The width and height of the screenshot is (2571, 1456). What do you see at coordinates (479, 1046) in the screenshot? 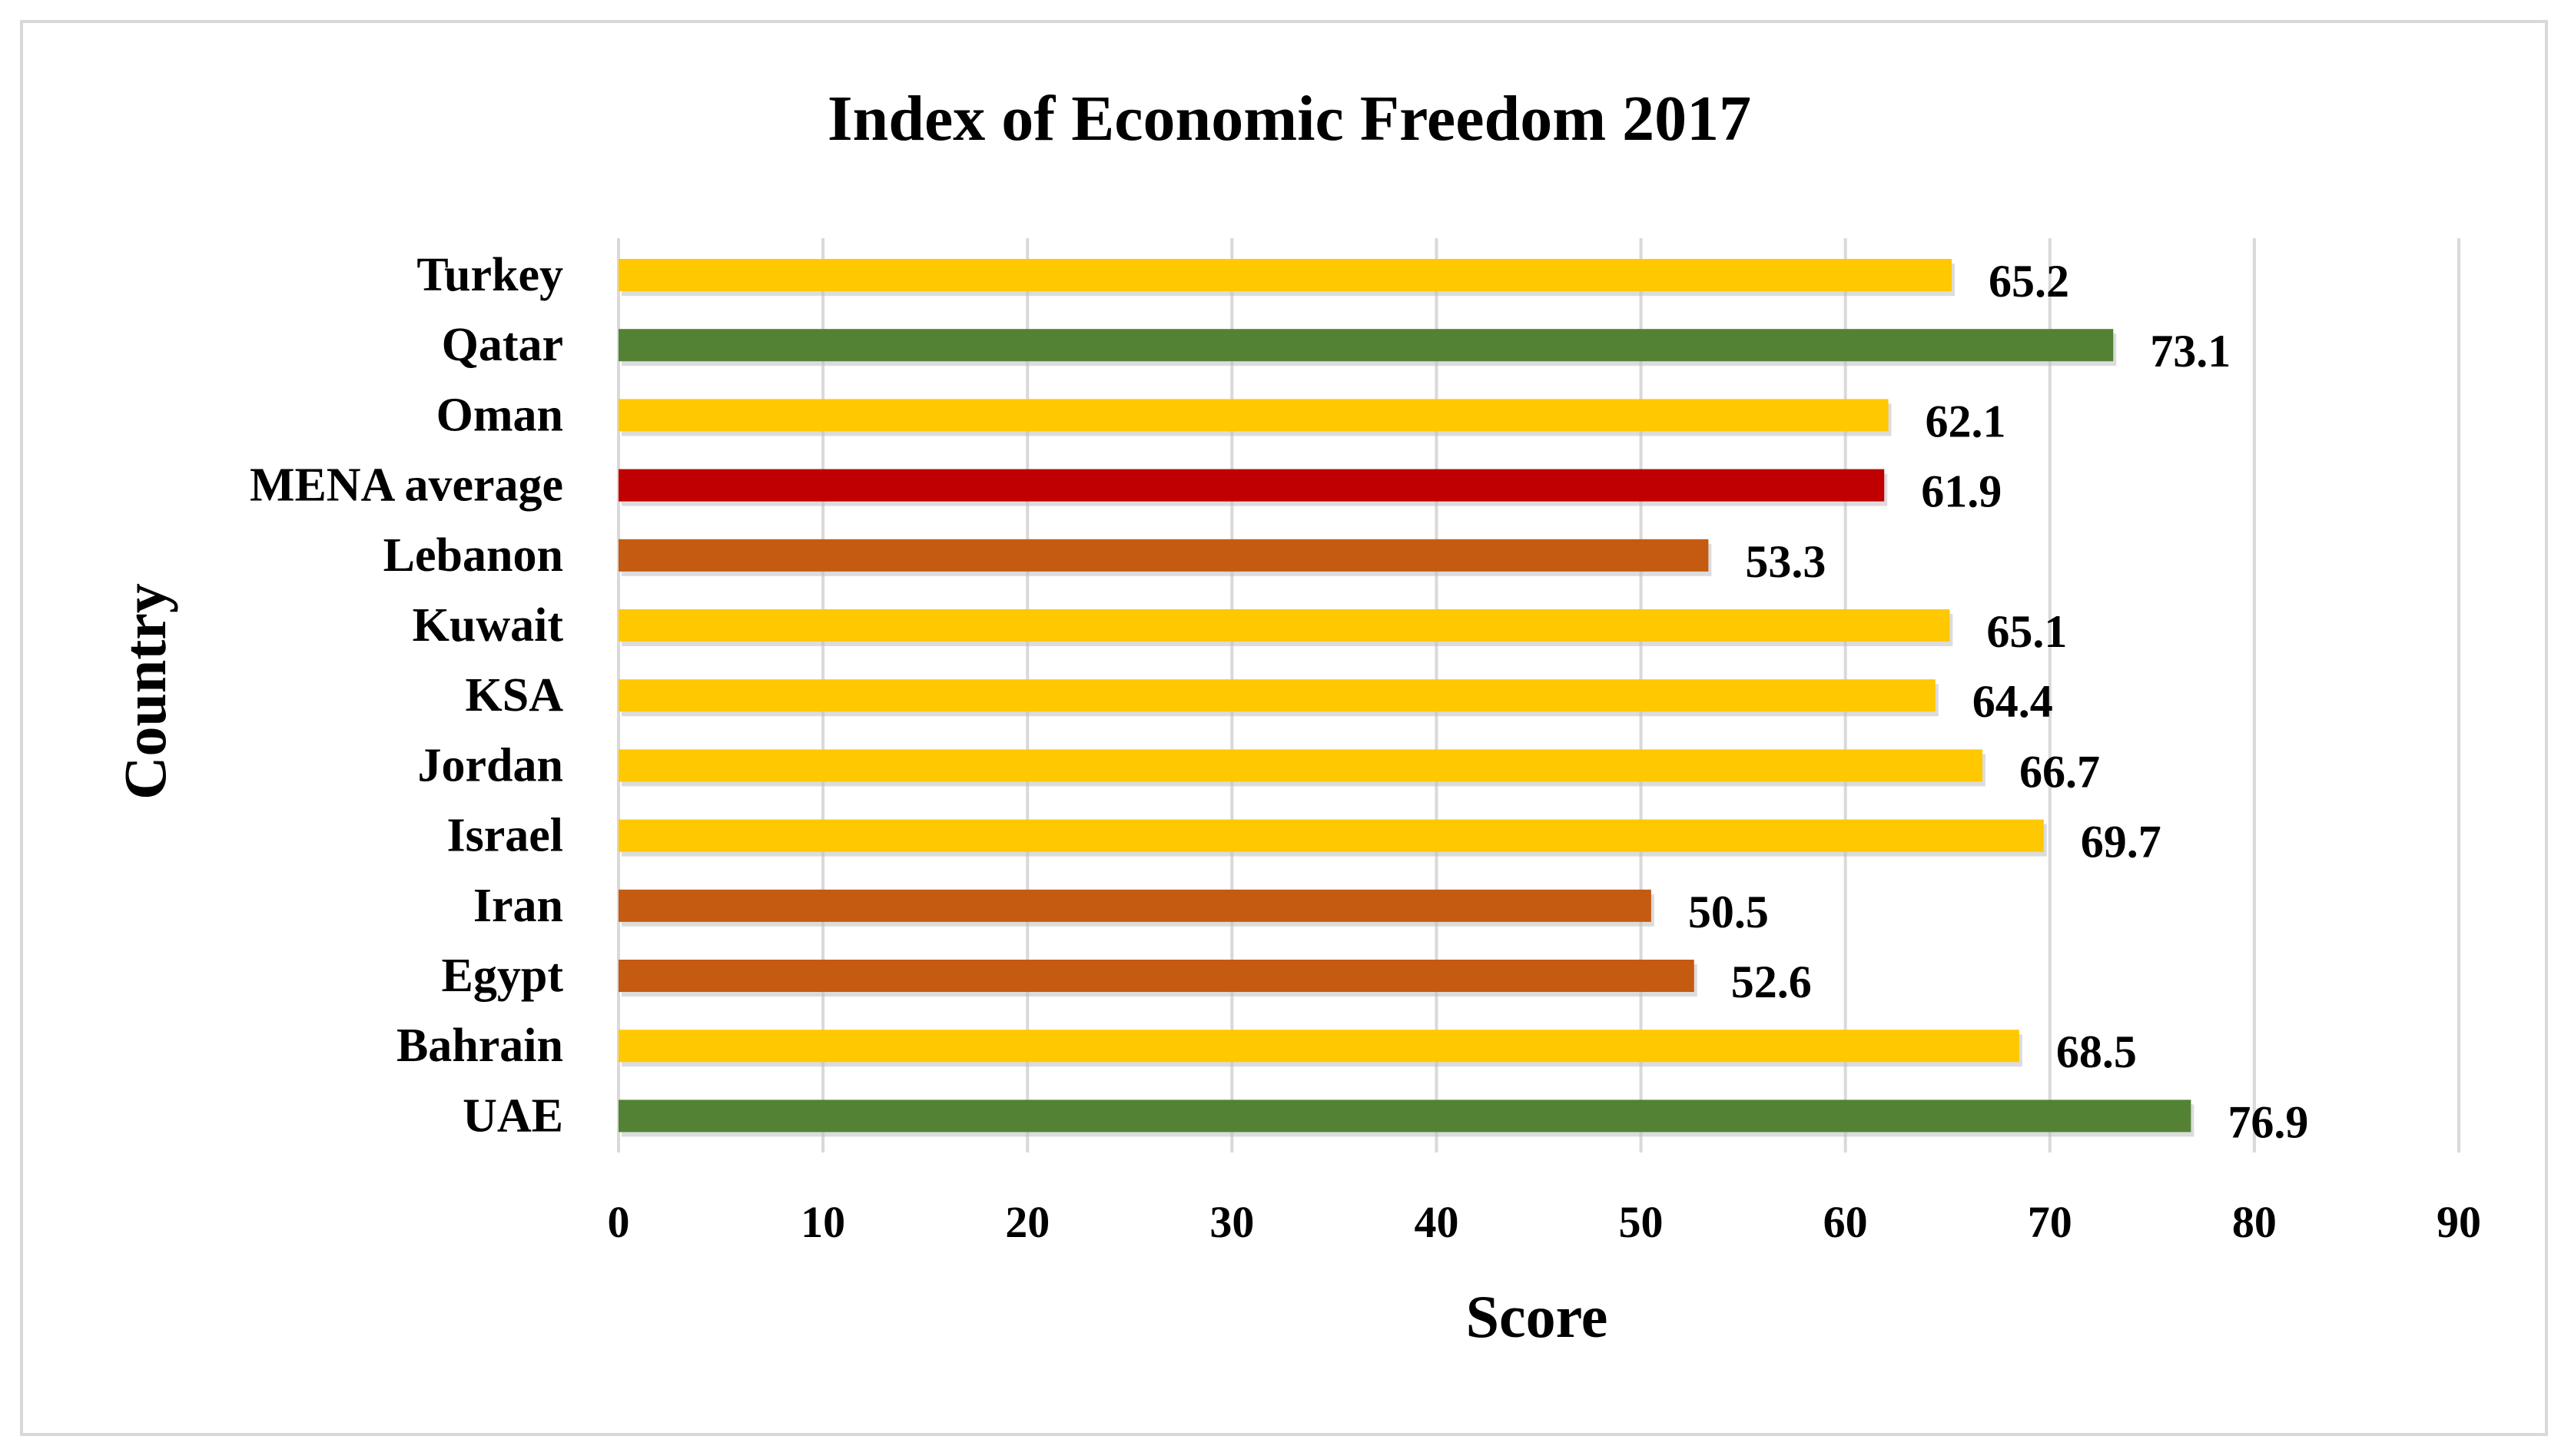
I see `category-label: Bahrain` at bounding box center [479, 1046].